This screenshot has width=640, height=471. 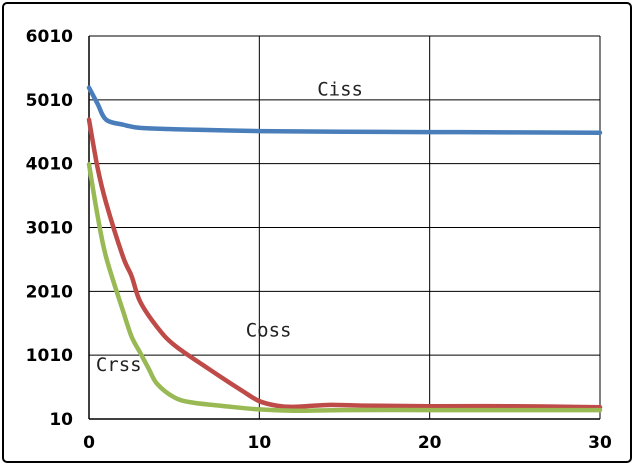 What do you see at coordinates (430, 443) in the screenshot?
I see `x-tick-label: 20` at bounding box center [430, 443].